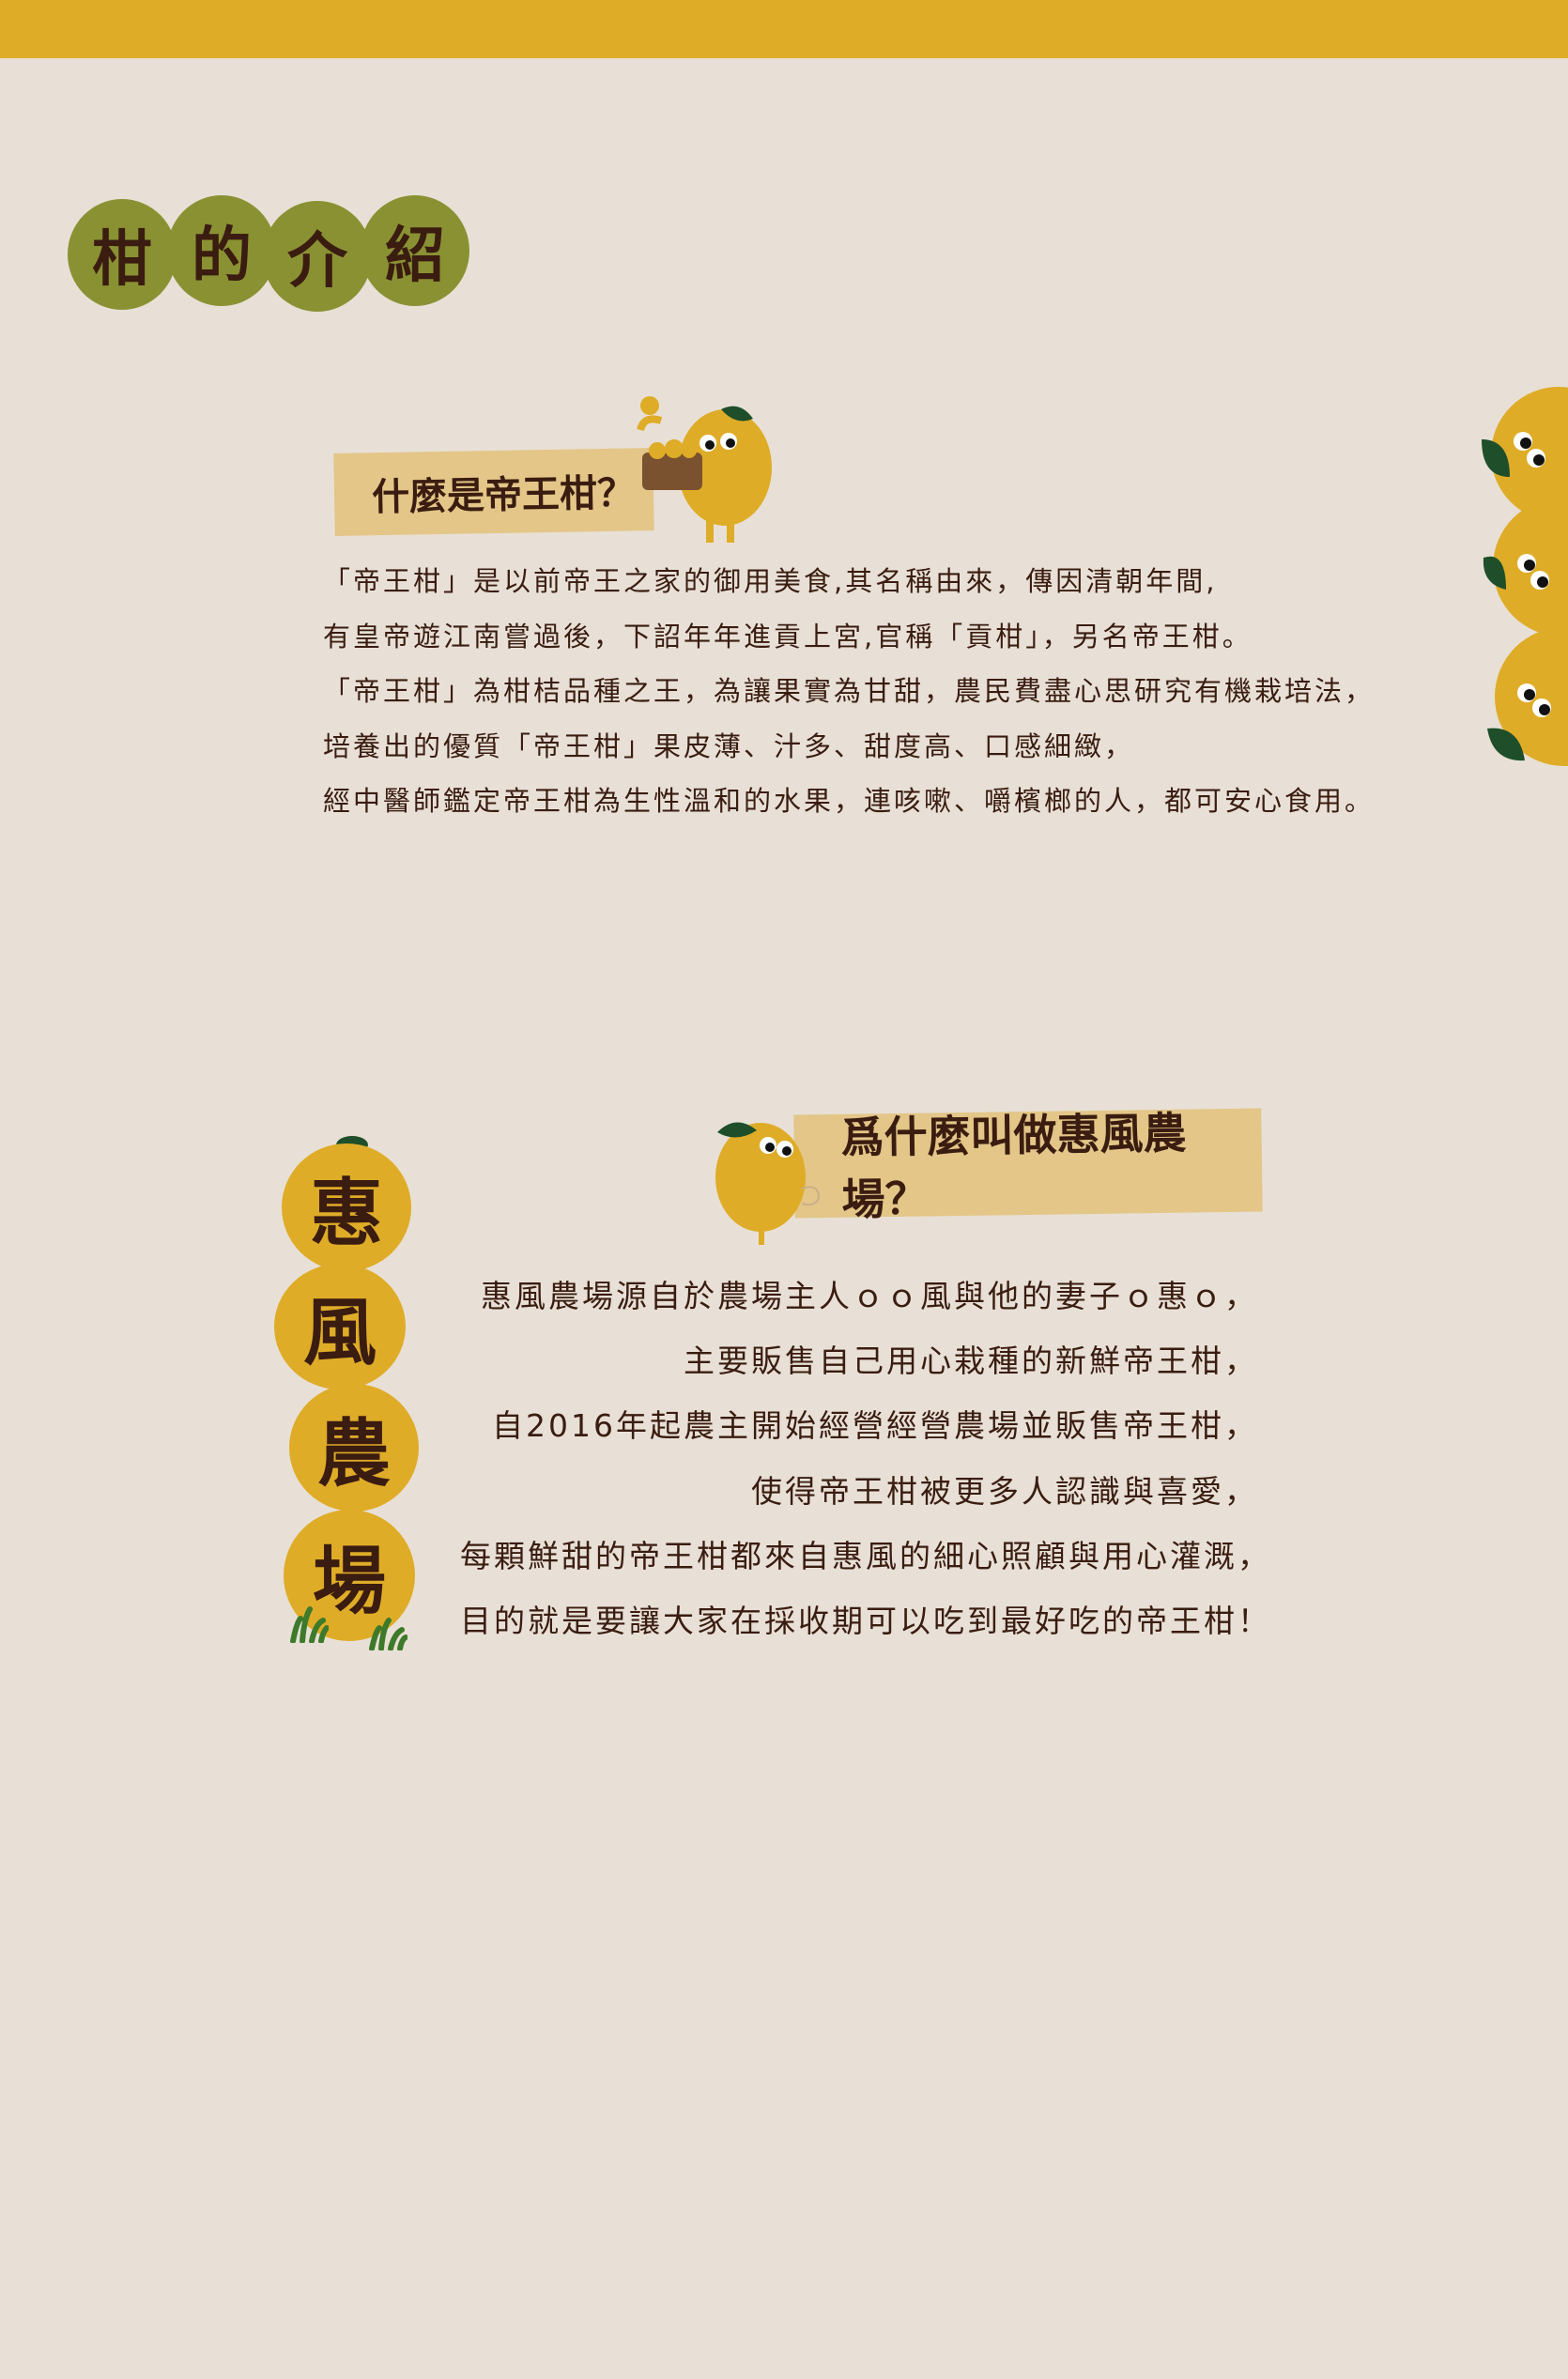 The width and height of the screenshot is (1568, 2379). What do you see at coordinates (866, 1555) in the screenshot?
I see `text-line: 每顆鮮甜的帝王柑都來自惠風的細心照顧與用心灌溉，` at bounding box center [866, 1555].